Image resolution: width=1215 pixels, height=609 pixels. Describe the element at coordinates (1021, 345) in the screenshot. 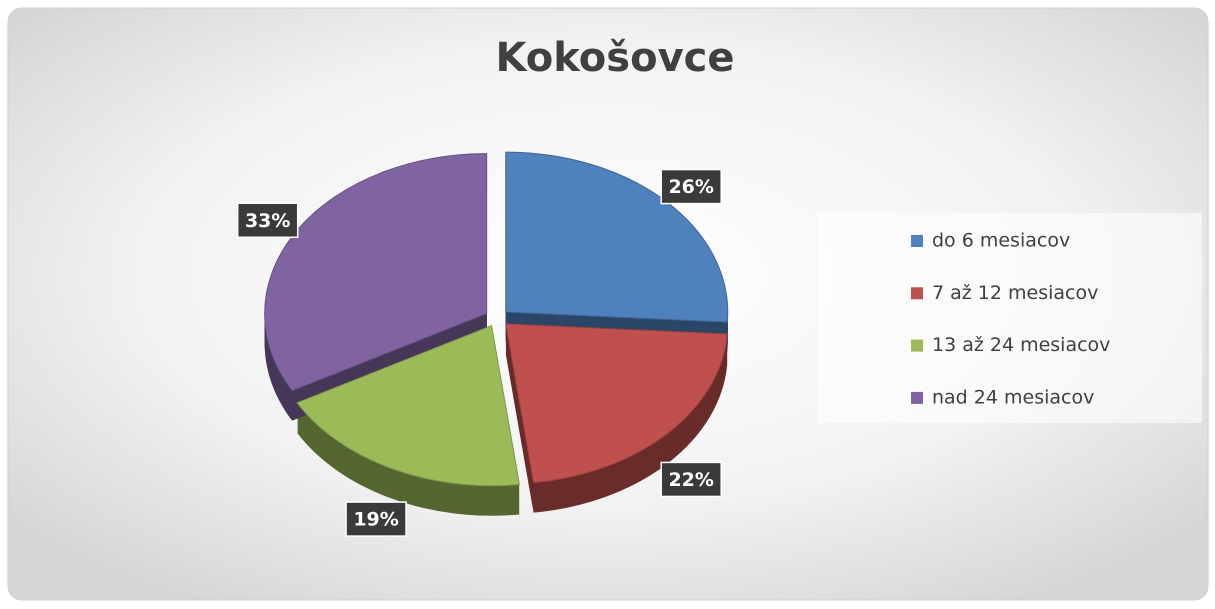

I see `legend-label: 13 až 24 mesiacov` at that location.